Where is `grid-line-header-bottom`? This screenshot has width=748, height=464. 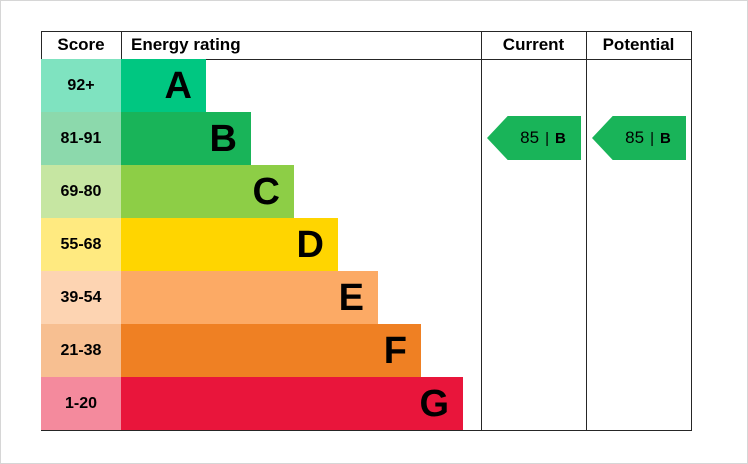 grid-line-header-bottom is located at coordinates (366, 59).